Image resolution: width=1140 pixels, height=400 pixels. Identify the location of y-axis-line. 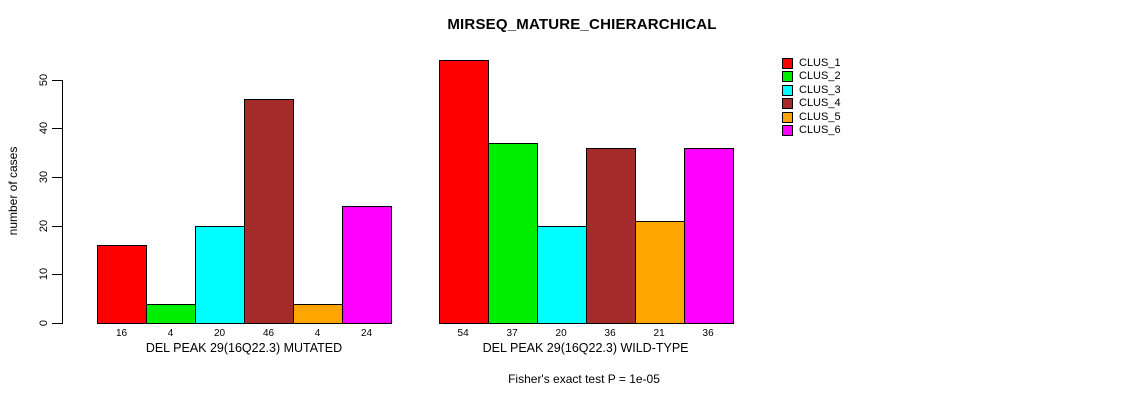
(62, 201).